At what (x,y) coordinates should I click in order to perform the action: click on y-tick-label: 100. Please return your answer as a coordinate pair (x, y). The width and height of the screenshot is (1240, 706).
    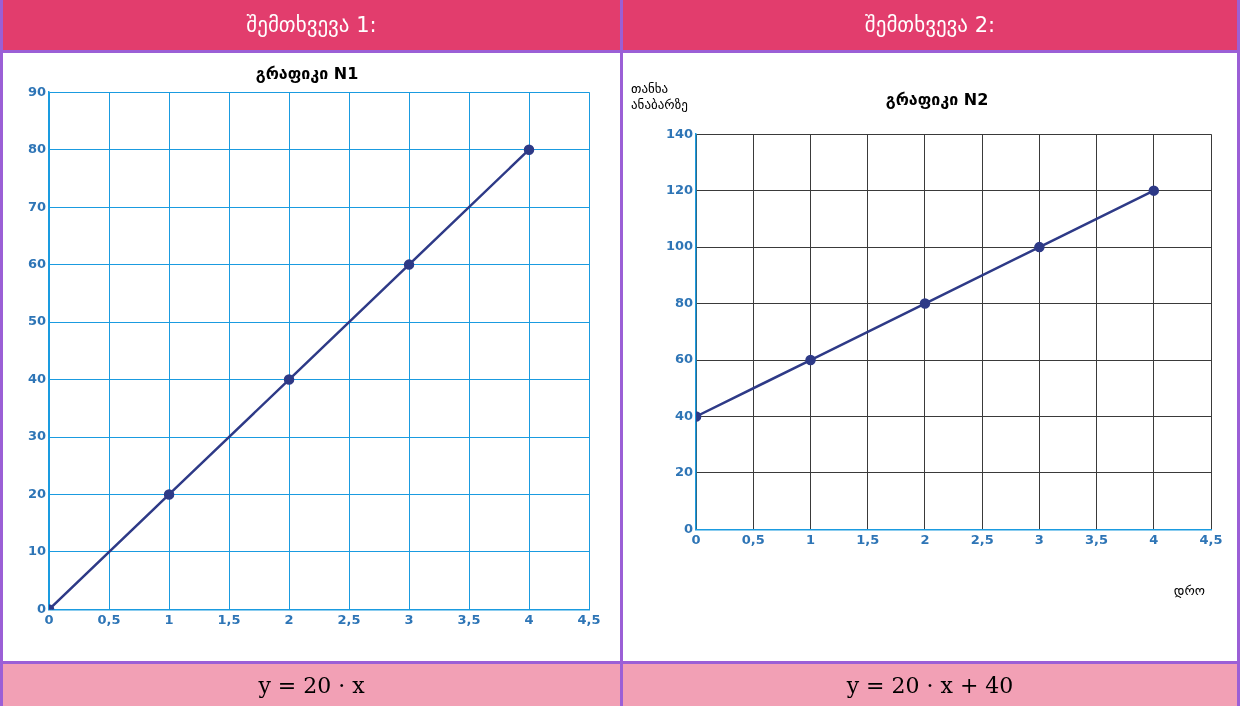
    Looking at the image, I should click on (680, 246).